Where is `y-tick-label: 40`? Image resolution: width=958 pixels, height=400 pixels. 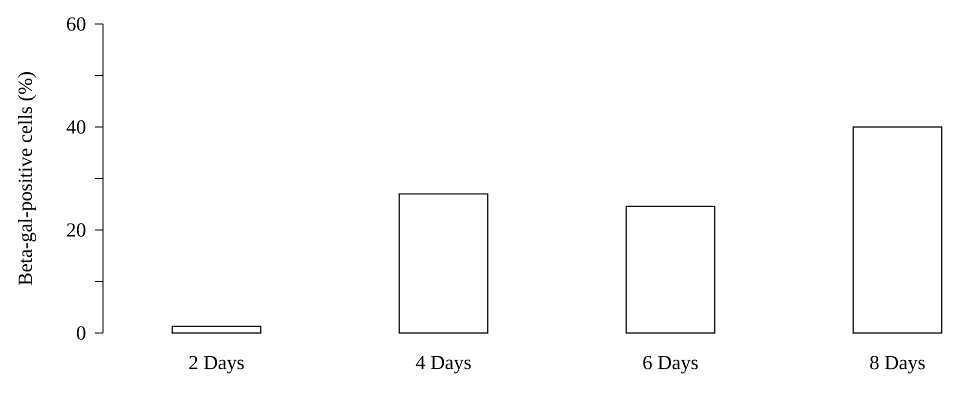
y-tick-label: 40 is located at coordinates (76, 127).